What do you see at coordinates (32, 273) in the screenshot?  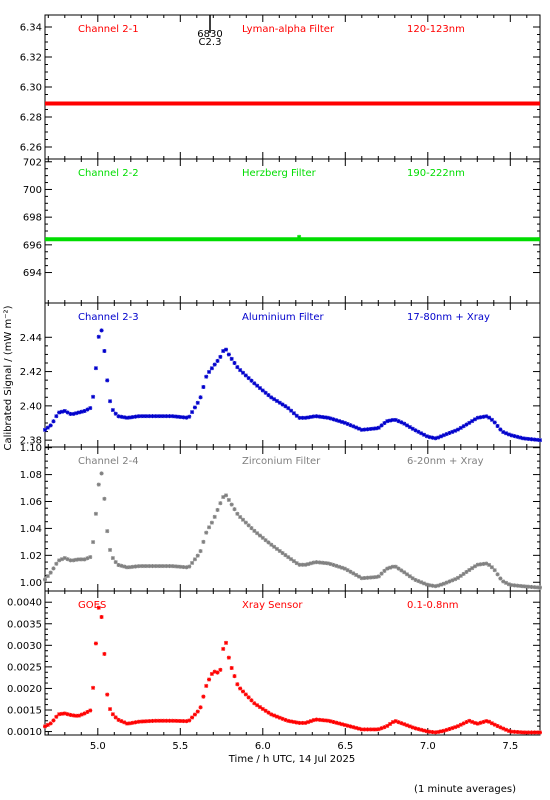 I see `y-tick-label: 694` at bounding box center [32, 273].